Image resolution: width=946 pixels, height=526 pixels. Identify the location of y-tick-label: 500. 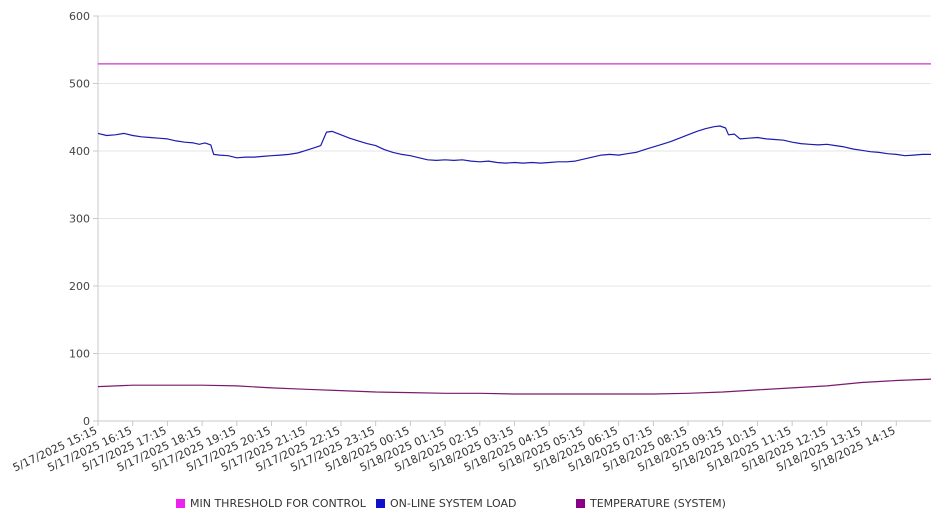
(79, 84).